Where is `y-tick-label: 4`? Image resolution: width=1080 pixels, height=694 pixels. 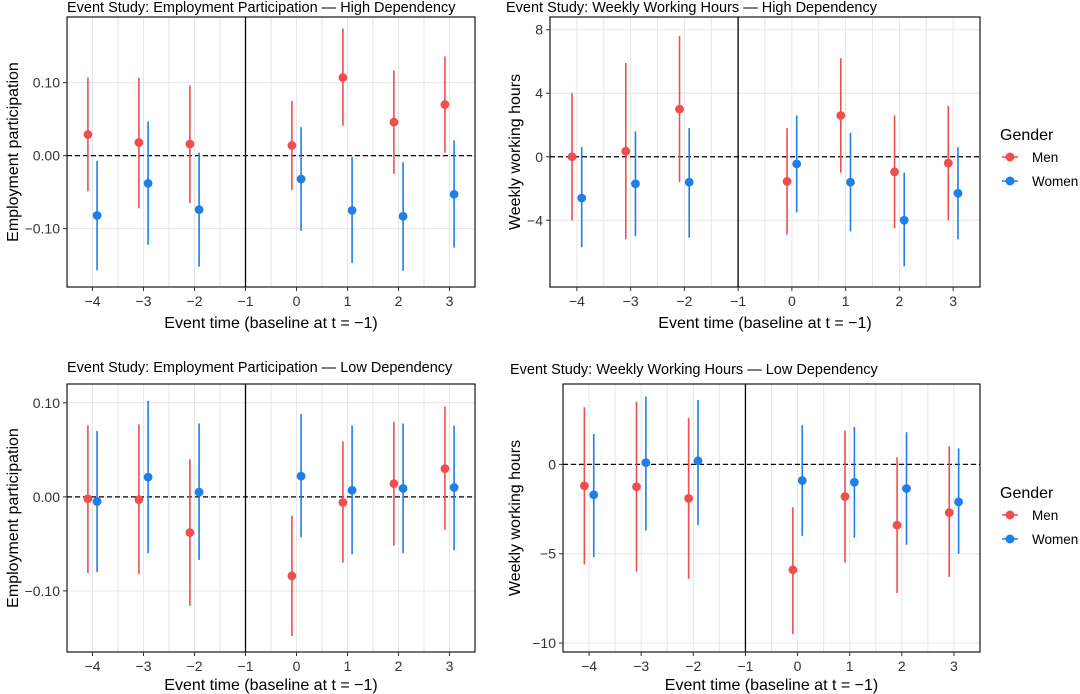
y-tick-label: 4 is located at coordinates (539, 93).